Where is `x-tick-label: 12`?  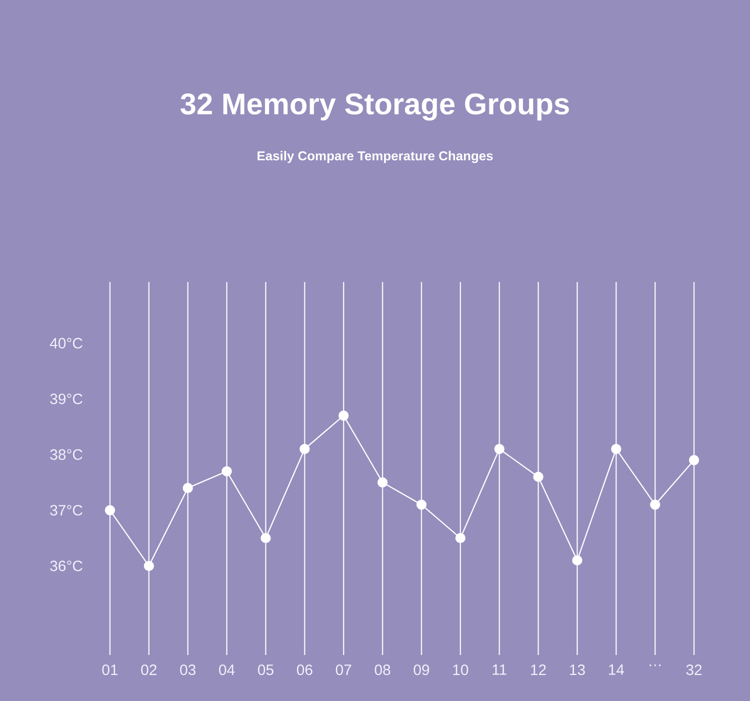
x-tick-label: 12 is located at coordinates (538, 669).